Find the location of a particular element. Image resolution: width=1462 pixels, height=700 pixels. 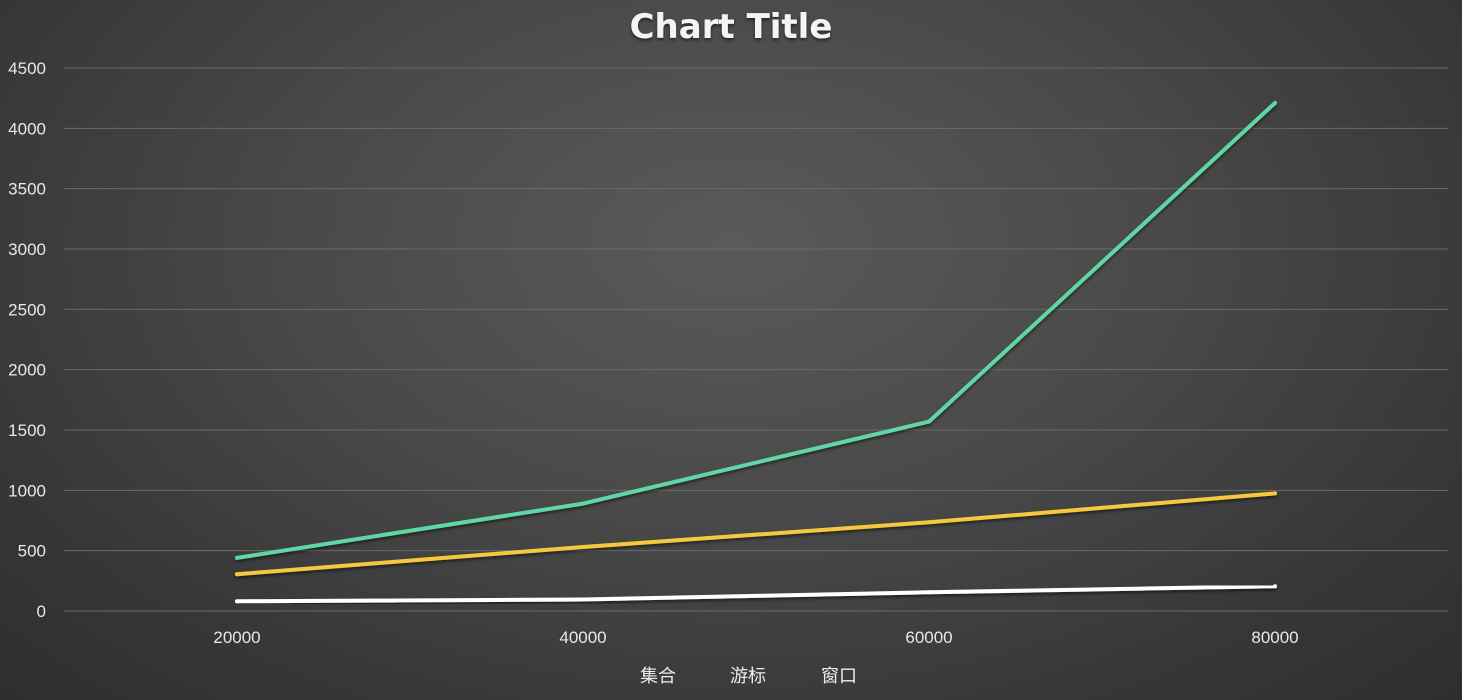

legend-item-2: 窗口 is located at coordinates (820, 676).